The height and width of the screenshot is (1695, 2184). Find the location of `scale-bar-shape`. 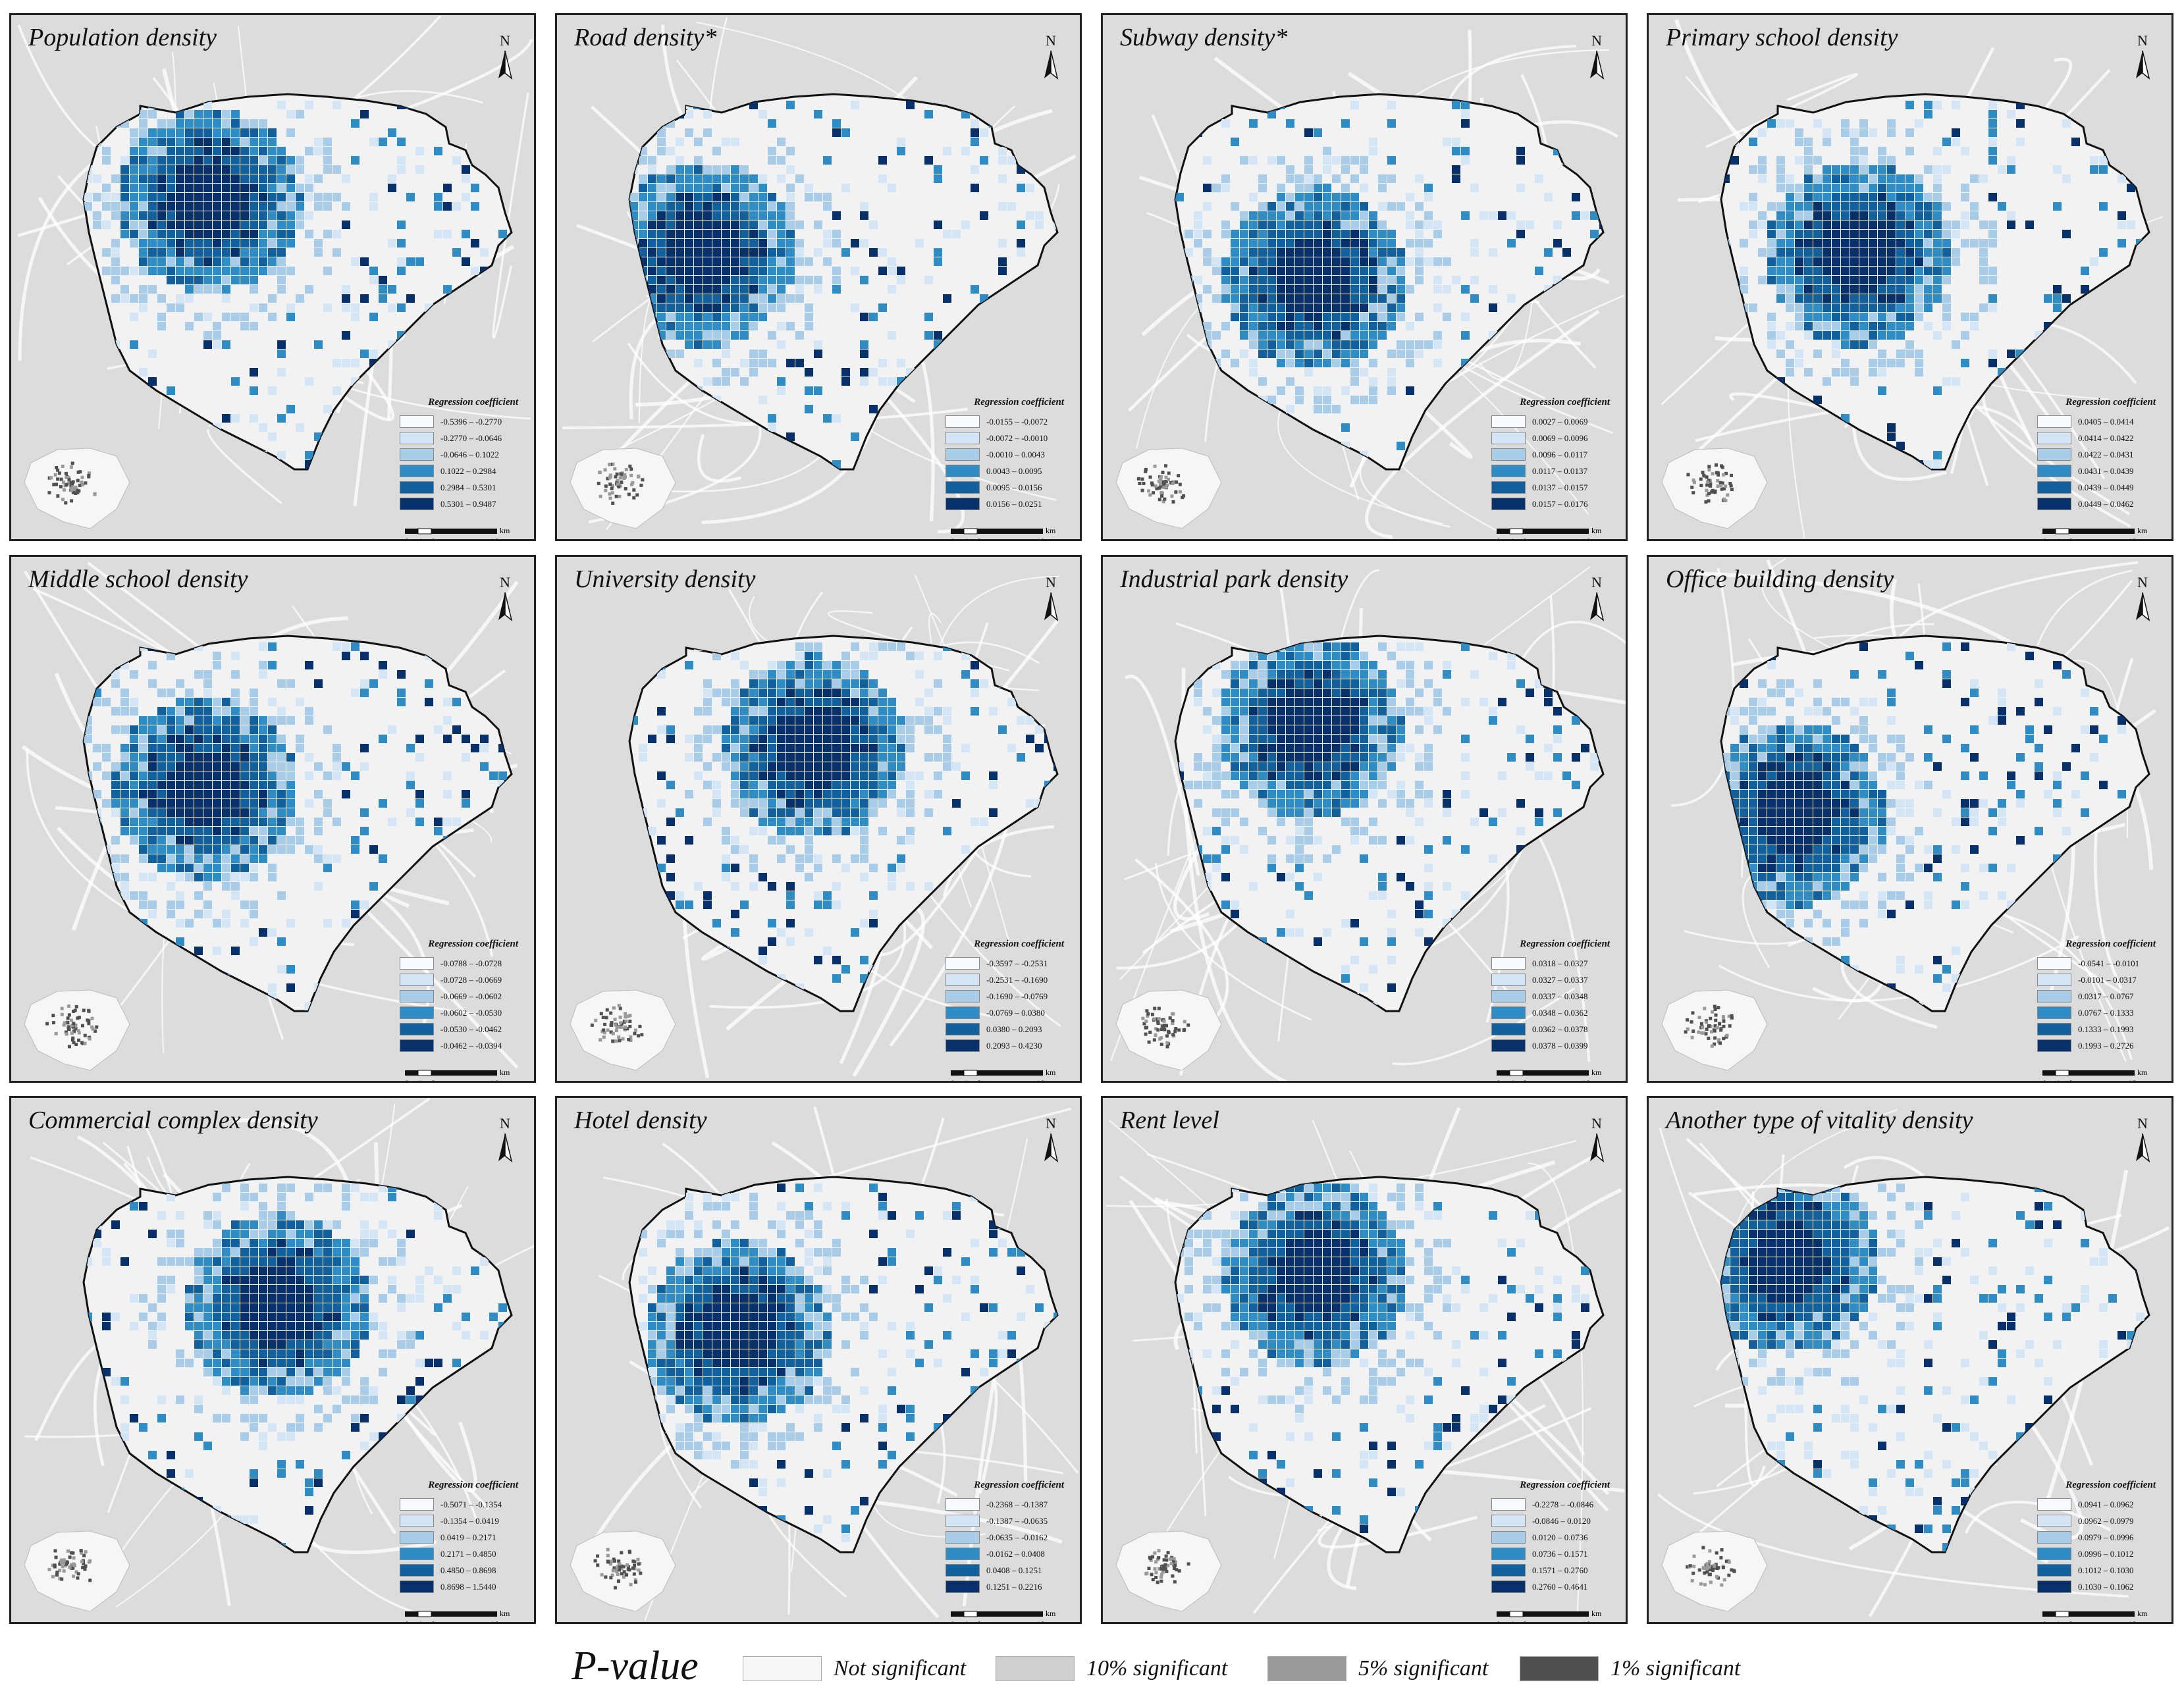

scale-bar-shape is located at coordinates (2088, 531).